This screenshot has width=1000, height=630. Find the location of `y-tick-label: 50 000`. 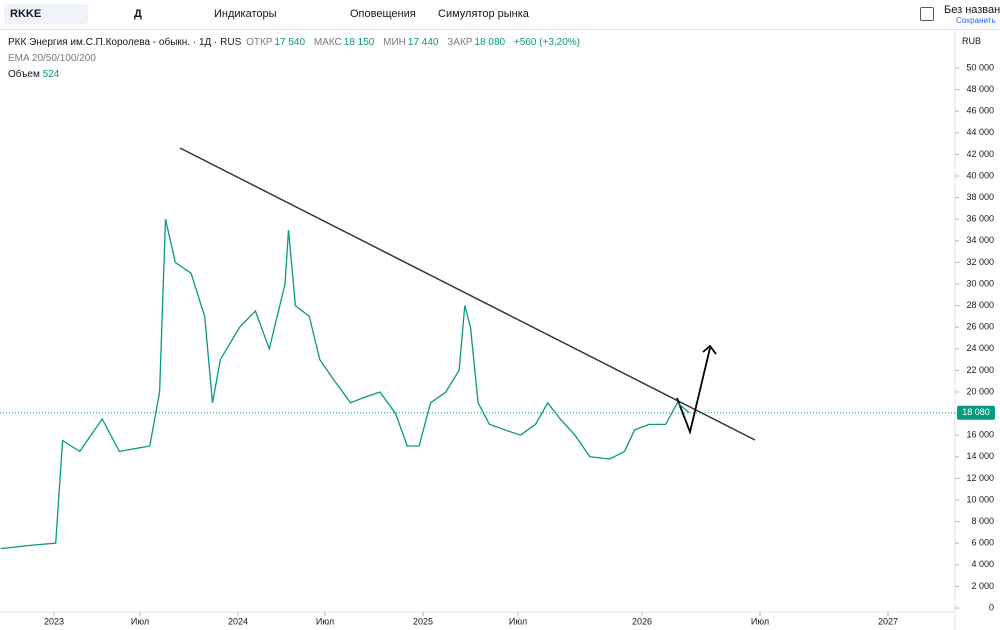

y-tick-label: 50 000 is located at coordinates (980, 67).